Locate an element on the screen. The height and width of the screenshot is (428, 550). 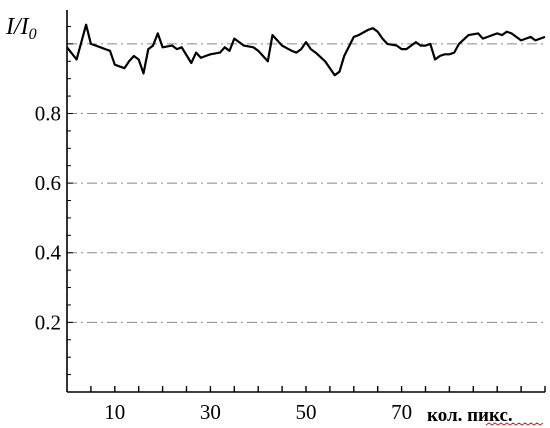
y-axis-label: I/I0 is located at coordinates (21, 28).